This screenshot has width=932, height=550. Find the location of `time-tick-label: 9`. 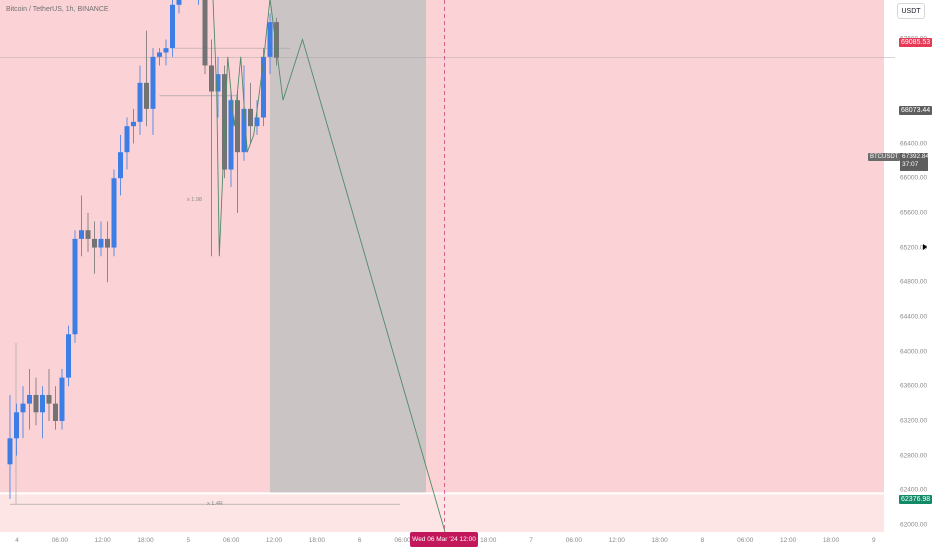

time-tick-label: 9 is located at coordinates (873, 540).